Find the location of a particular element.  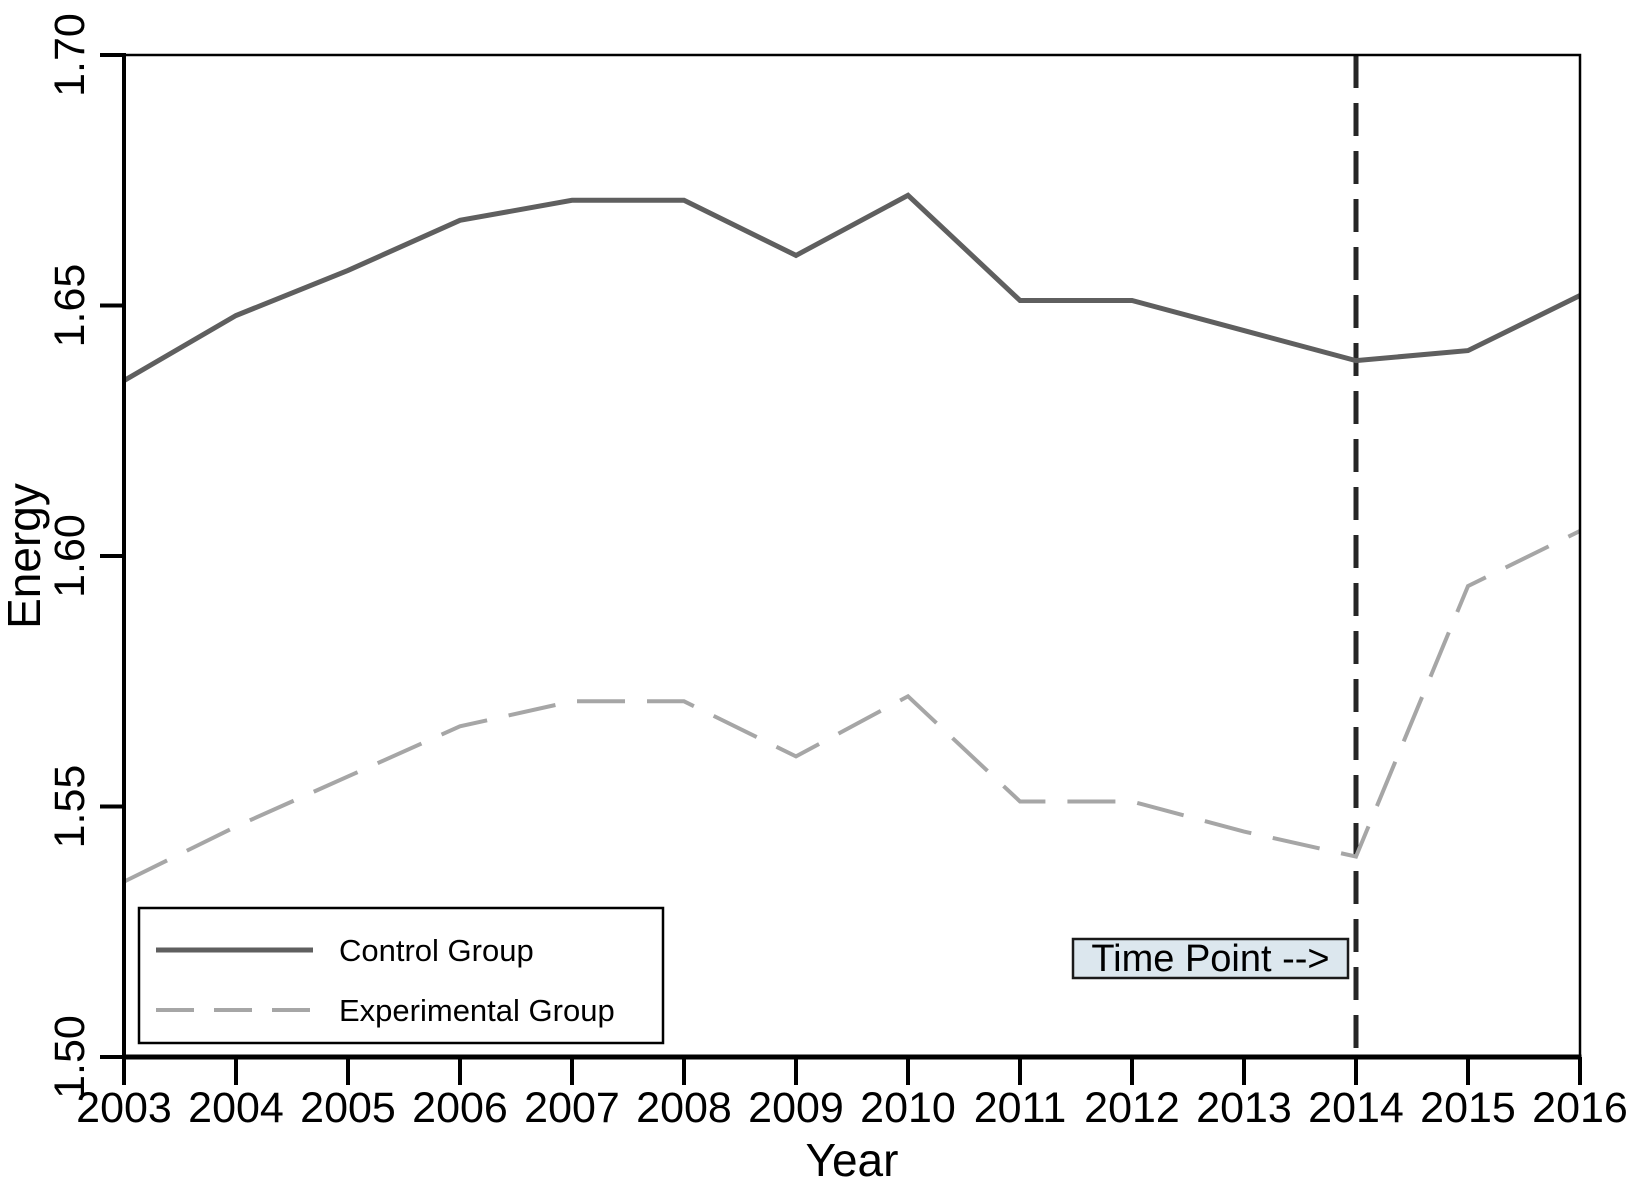

y-tick-label: 1.65 is located at coordinates (70, 306).